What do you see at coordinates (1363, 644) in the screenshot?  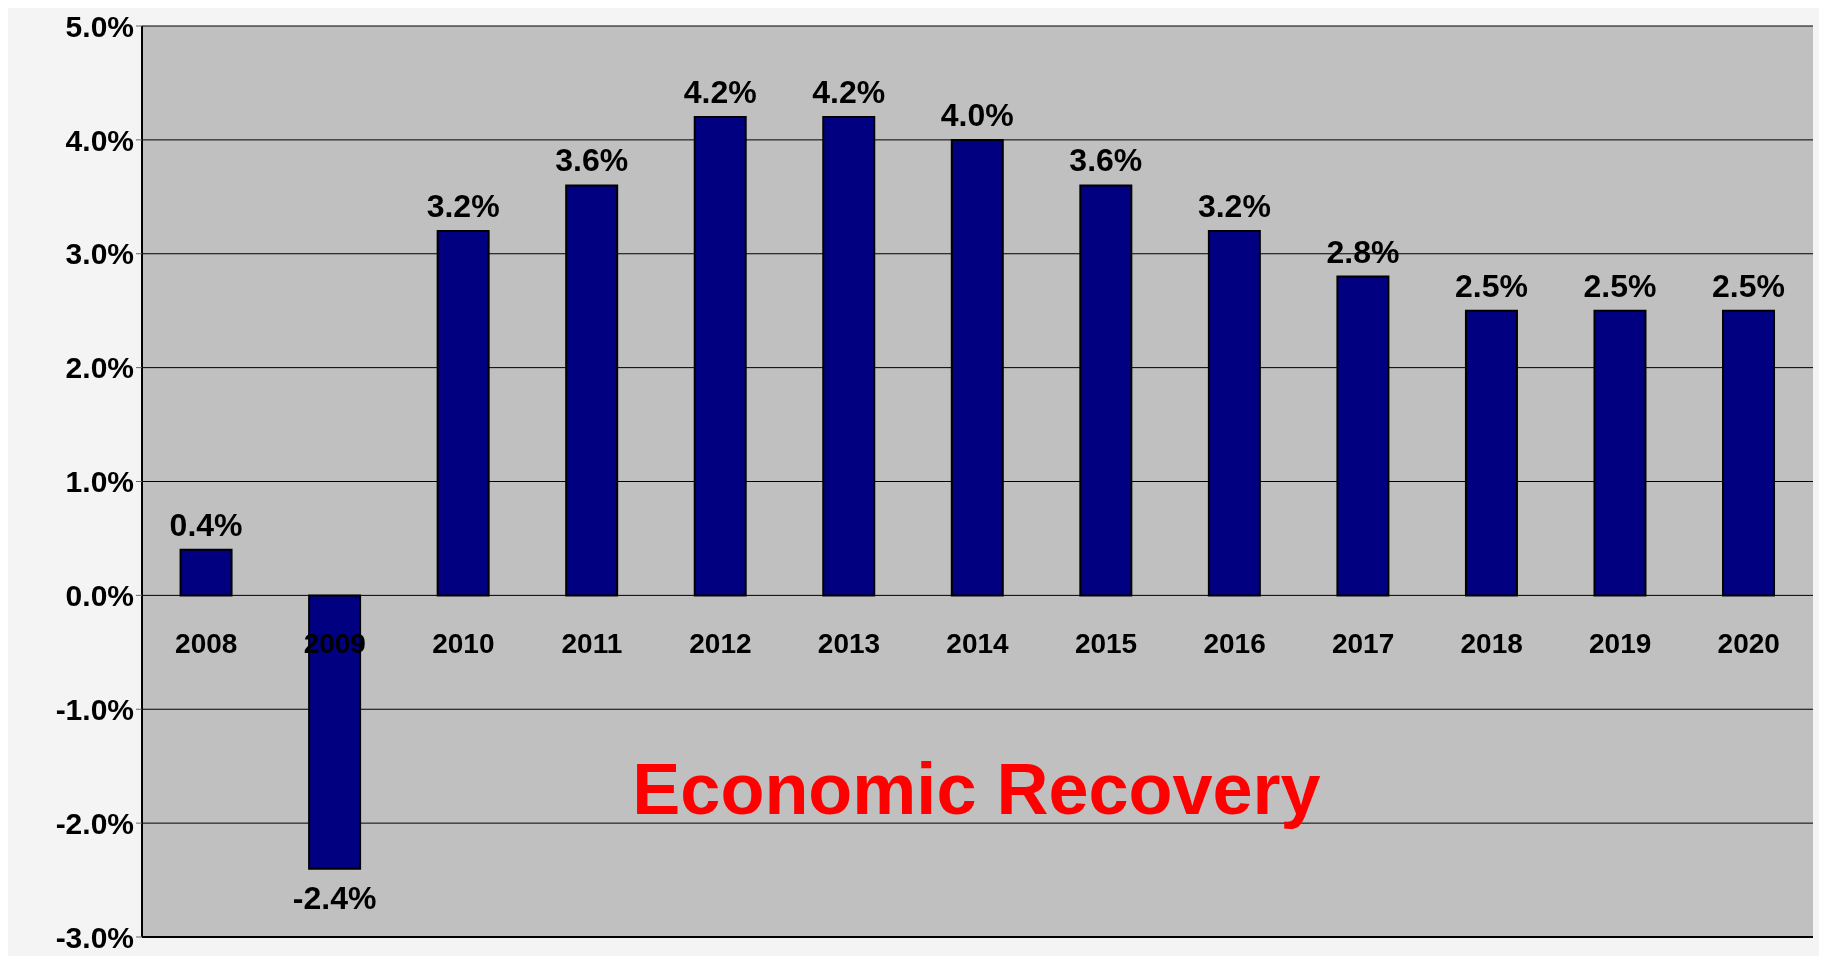 I see `x-tick-label: 2017` at bounding box center [1363, 644].